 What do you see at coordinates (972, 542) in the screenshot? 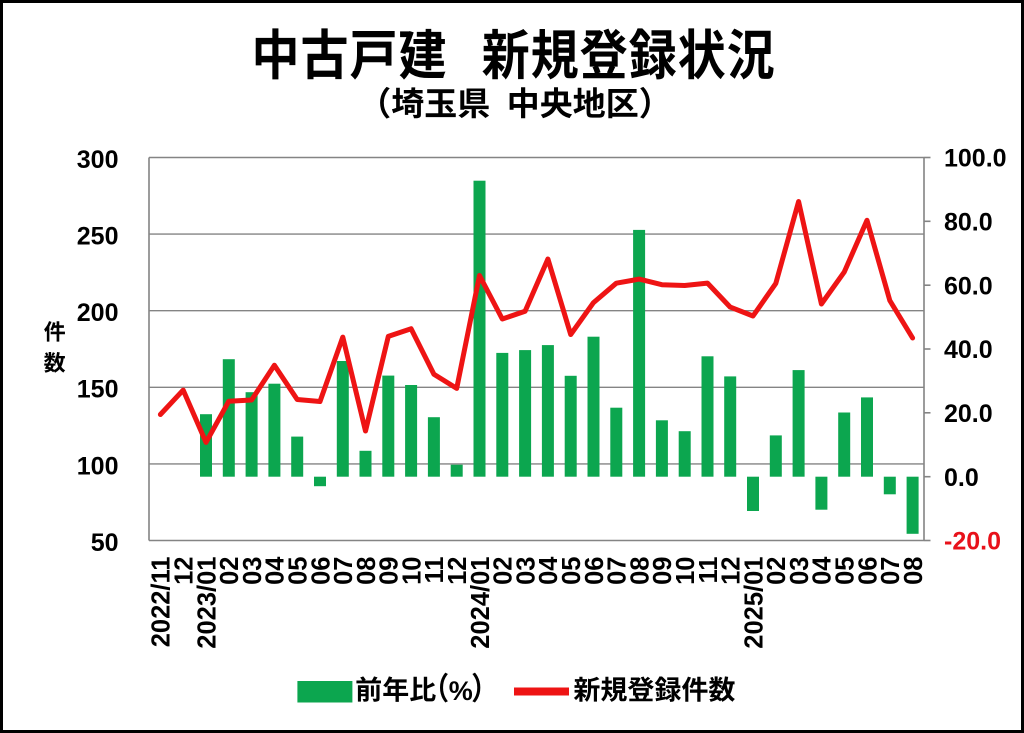
I see `svg-text: -20.0` at bounding box center [972, 542].